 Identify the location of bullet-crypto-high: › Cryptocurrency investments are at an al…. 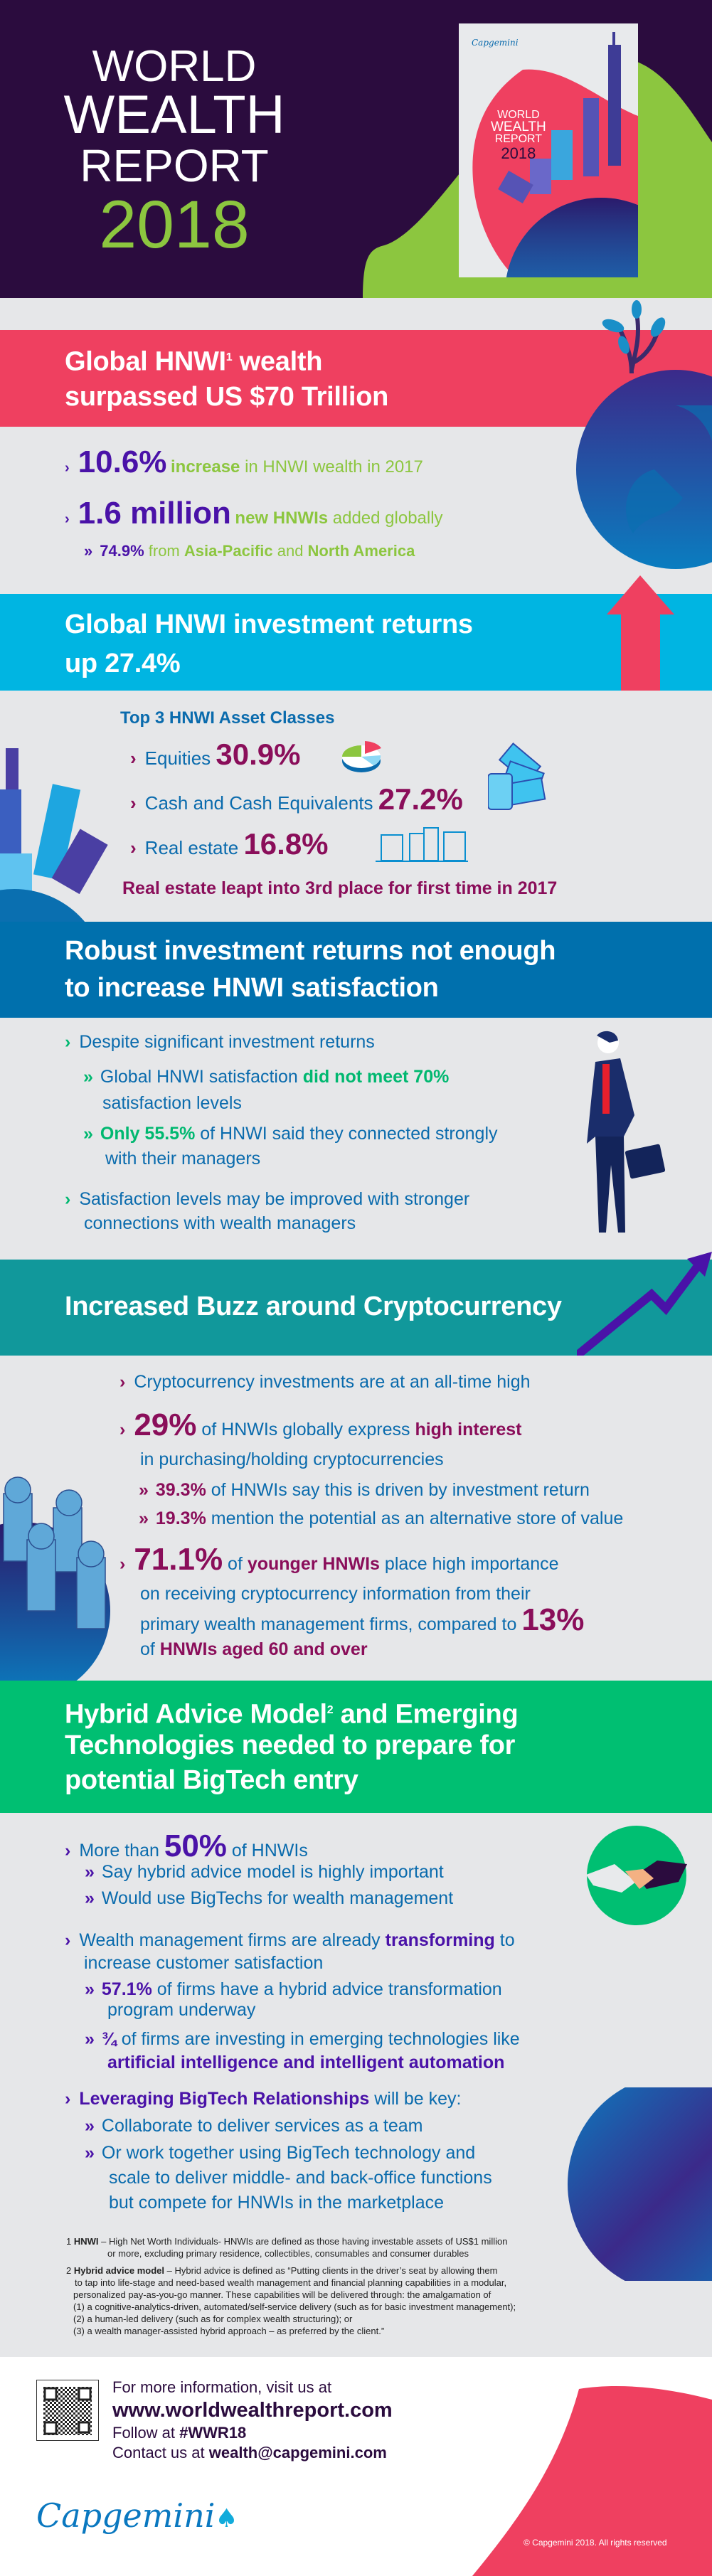
(325, 1382).